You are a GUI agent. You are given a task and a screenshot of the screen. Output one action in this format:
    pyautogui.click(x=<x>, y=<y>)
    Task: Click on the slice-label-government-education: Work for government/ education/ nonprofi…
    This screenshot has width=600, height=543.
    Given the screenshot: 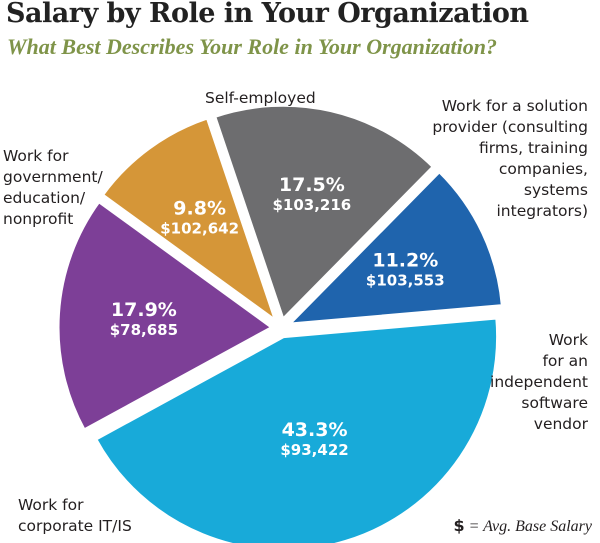 What is the action you would take?
    pyautogui.click(x=53, y=187)
    